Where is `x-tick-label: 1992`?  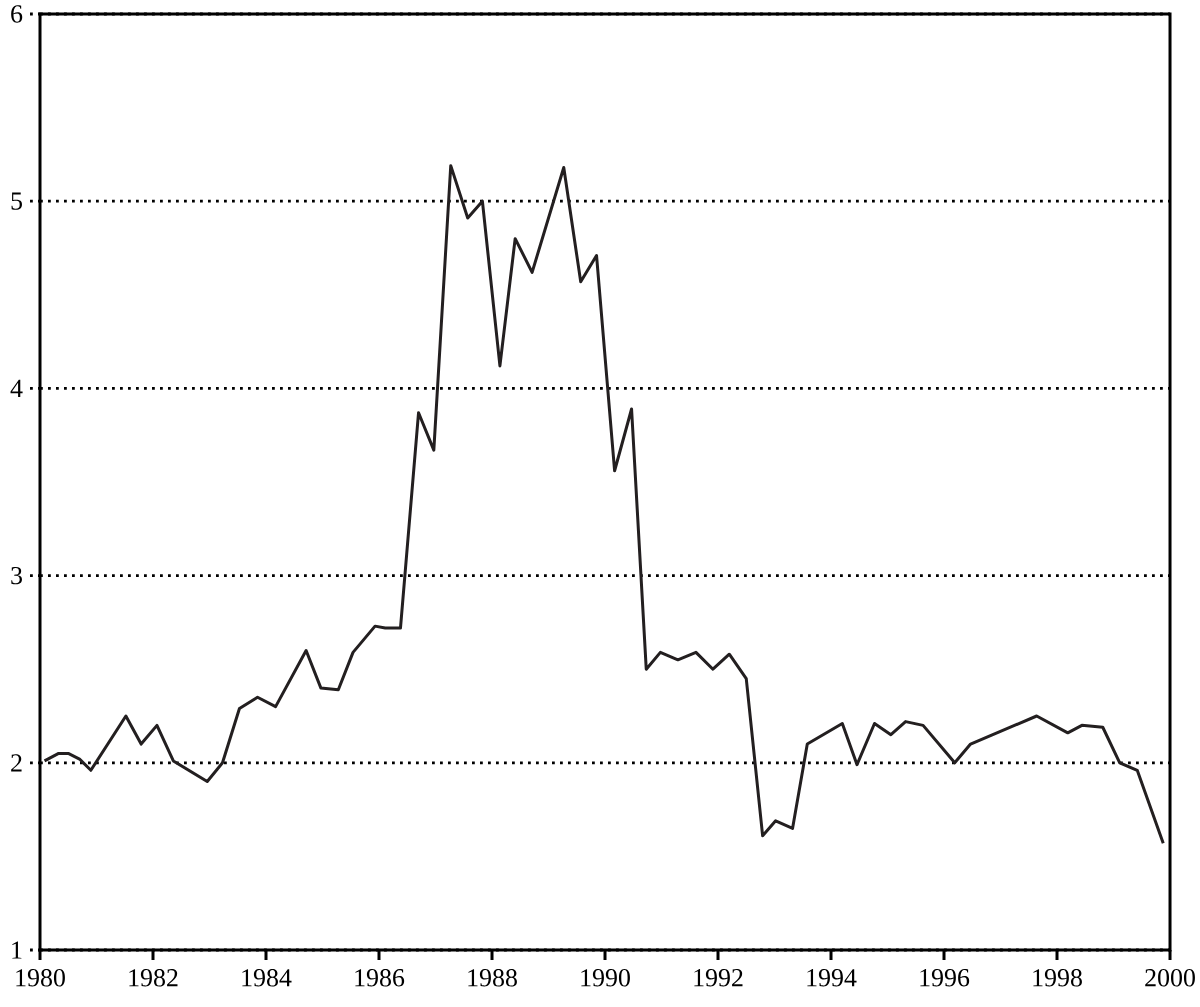
x-tick-label: 1992 is located at coordinates (718, 978).